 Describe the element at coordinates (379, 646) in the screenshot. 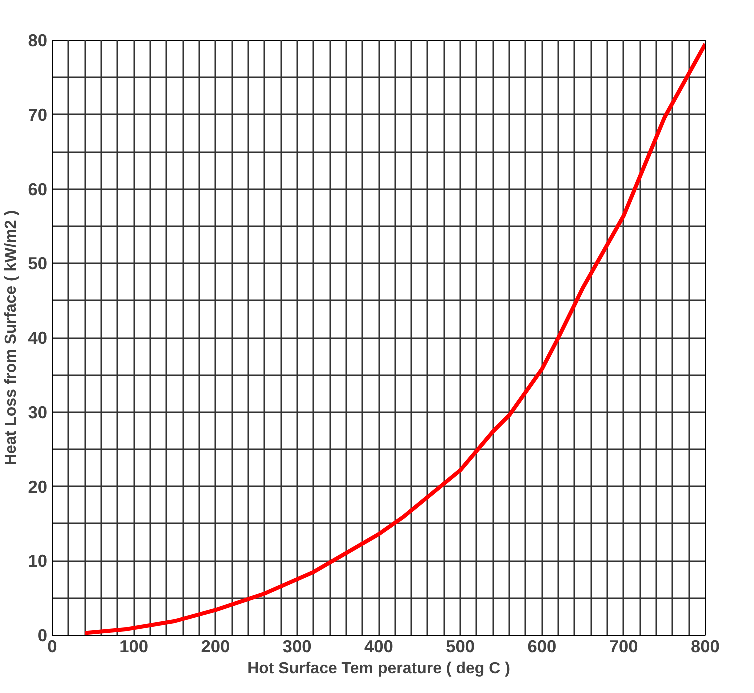

I see `x-tick-label: 400` at that location.